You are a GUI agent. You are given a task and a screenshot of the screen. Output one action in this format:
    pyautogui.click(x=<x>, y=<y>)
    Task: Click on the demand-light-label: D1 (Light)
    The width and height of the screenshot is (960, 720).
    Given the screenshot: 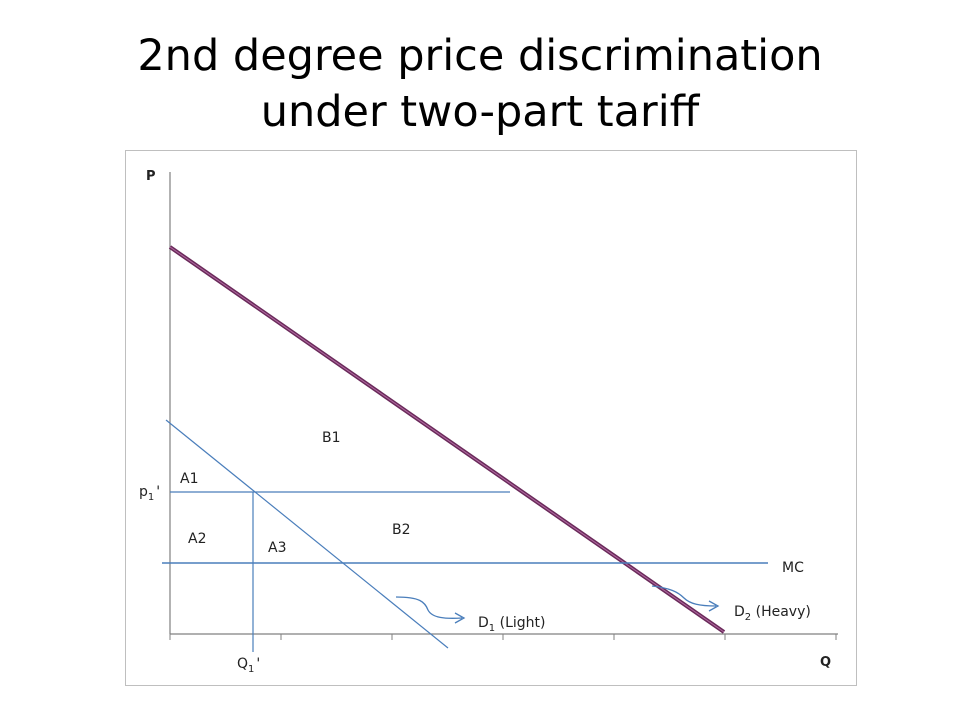 What is the action you would take?
    pyautogui.click(x=511, y=624)
    